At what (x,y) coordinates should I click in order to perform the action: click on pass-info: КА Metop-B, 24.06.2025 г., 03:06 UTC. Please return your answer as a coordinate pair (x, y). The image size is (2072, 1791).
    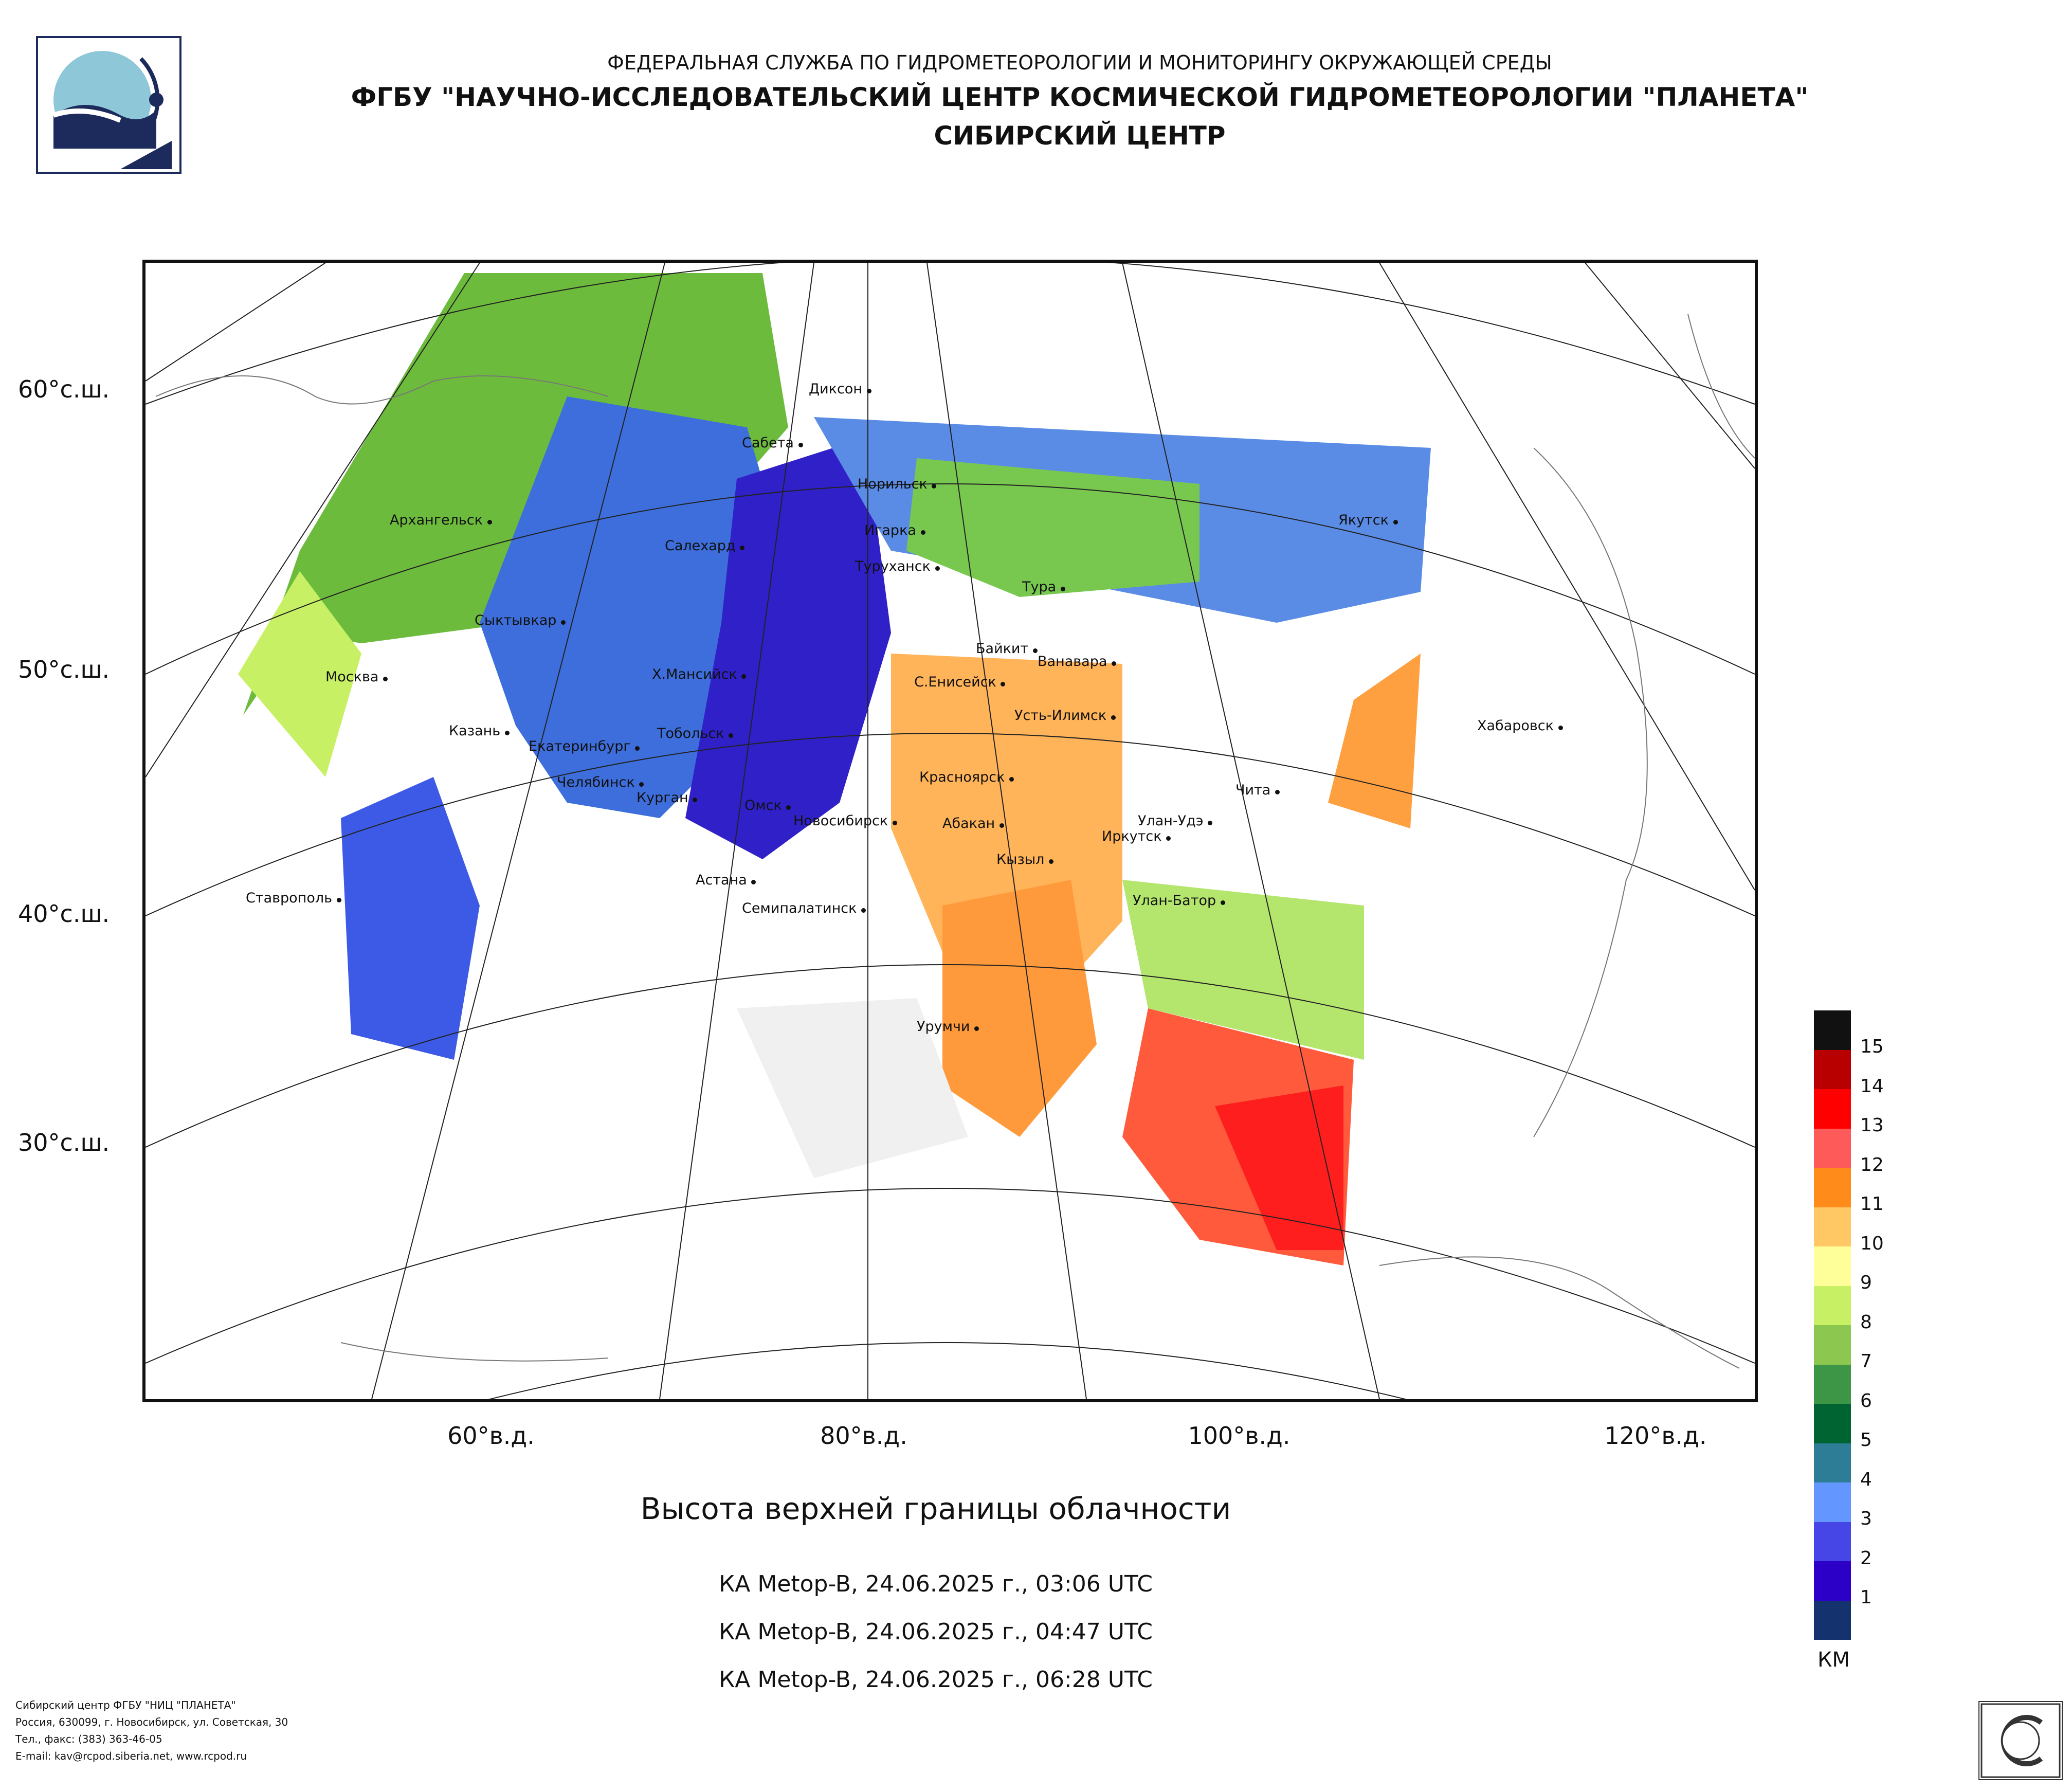
    Looking at the image, I should click on (936, 1584).